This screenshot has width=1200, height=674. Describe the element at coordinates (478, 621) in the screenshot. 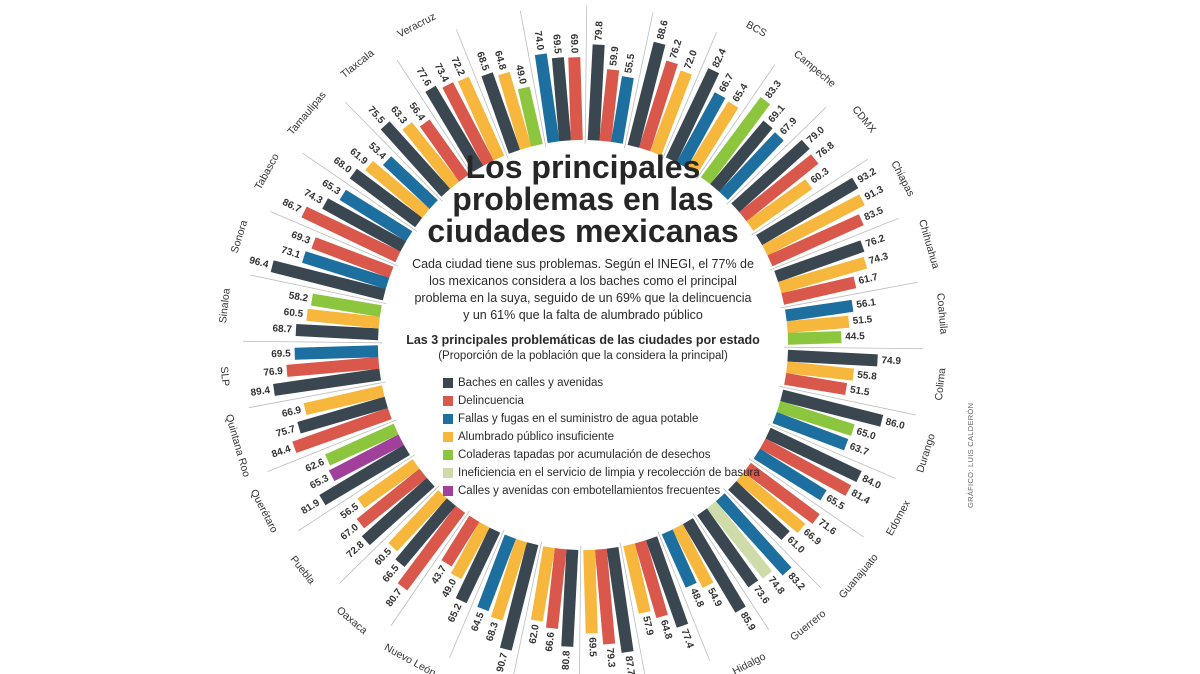

I see `value-label: 64.5` at that location.